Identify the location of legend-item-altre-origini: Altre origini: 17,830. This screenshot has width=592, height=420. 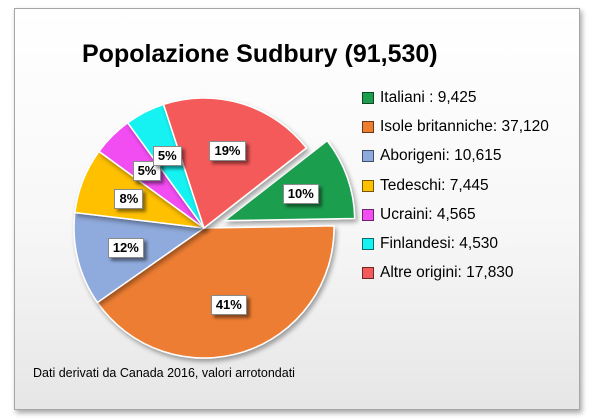
(455, 273).